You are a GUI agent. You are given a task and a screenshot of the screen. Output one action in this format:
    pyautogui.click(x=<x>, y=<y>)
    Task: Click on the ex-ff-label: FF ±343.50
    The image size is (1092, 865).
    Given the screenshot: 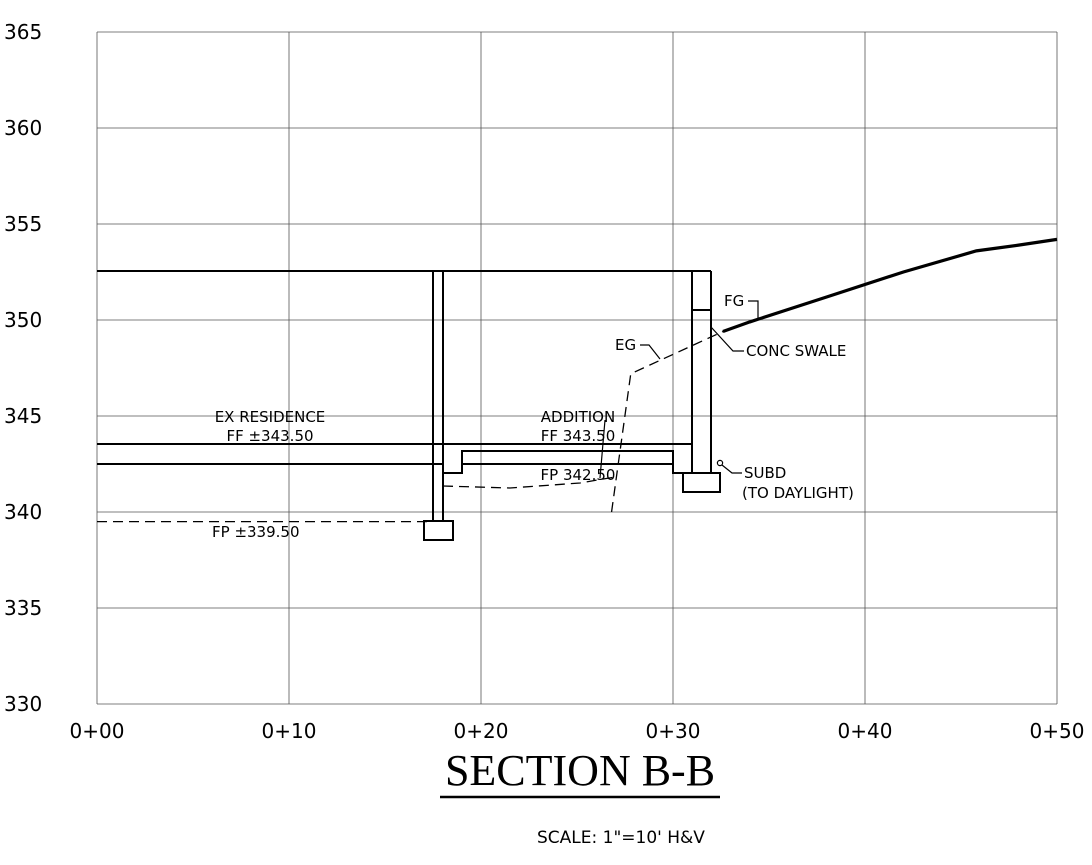 What is the action you would take?
    pyautogui.click(x=269, y=436)
    